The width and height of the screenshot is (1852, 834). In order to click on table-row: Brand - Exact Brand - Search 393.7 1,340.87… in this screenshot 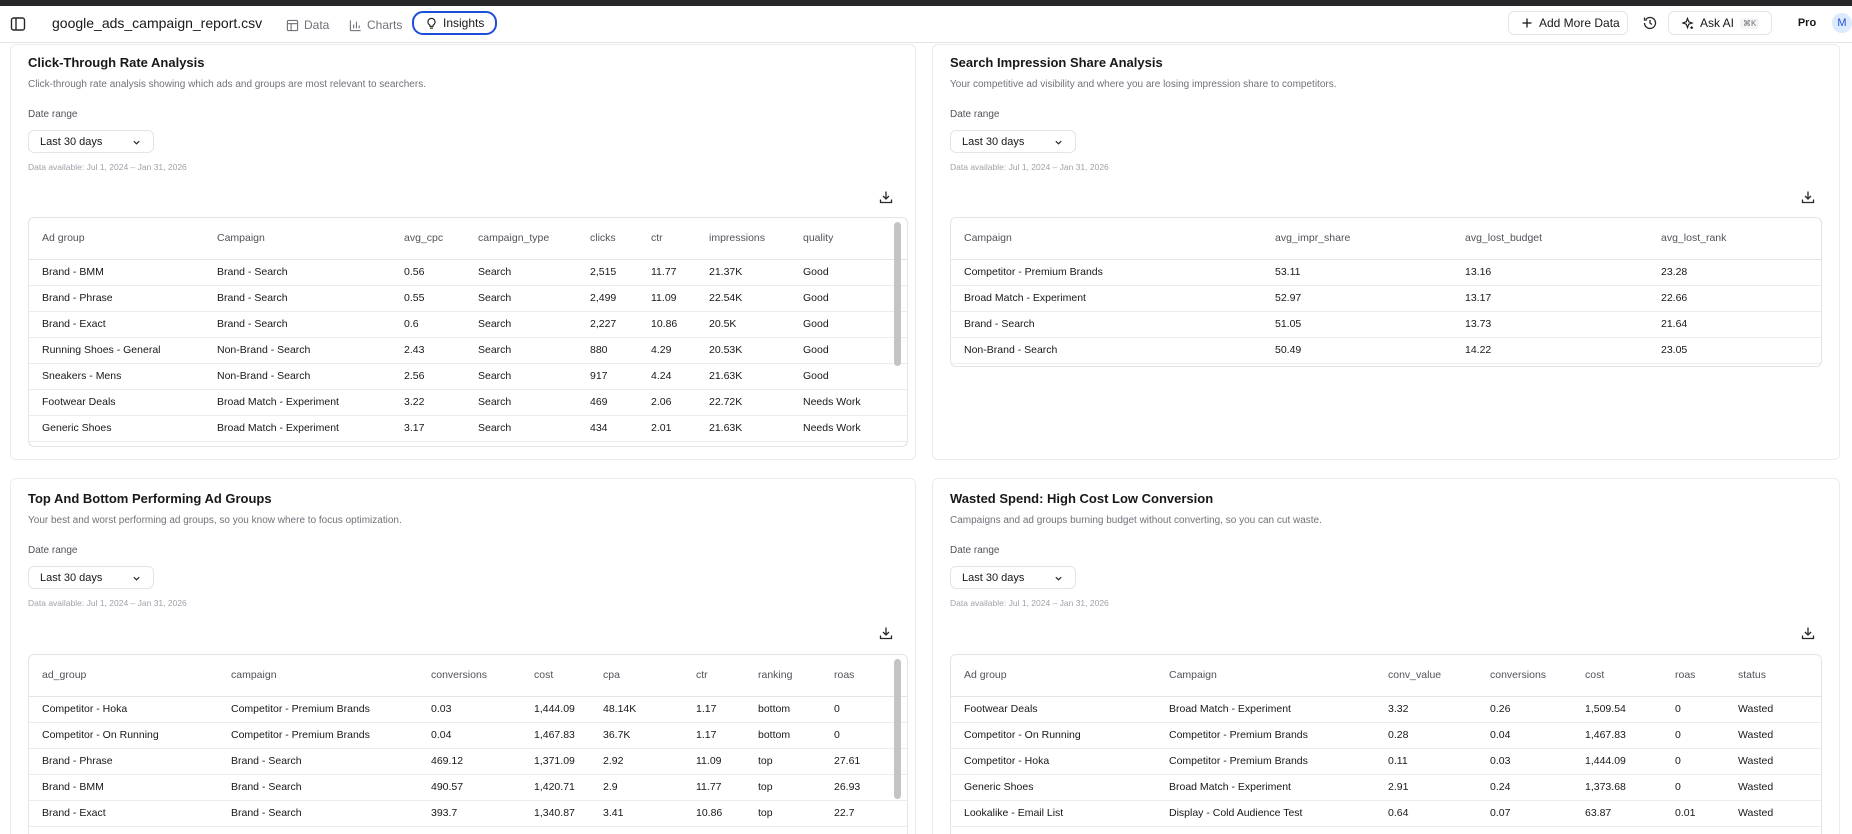, I will do `click(468, 814)`.